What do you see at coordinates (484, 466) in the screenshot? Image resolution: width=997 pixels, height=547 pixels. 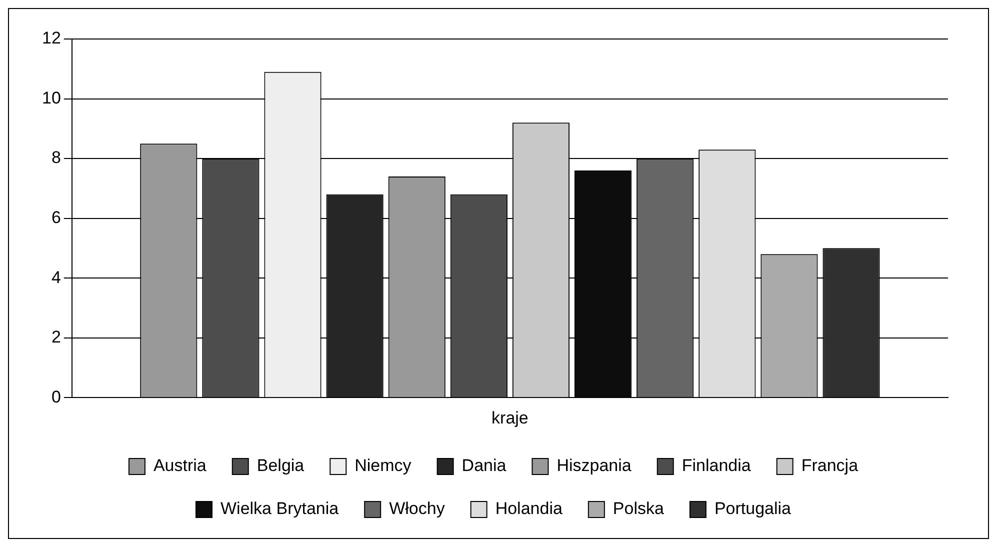 I see `legend-label: Dania` at bounding box center [484, 466].